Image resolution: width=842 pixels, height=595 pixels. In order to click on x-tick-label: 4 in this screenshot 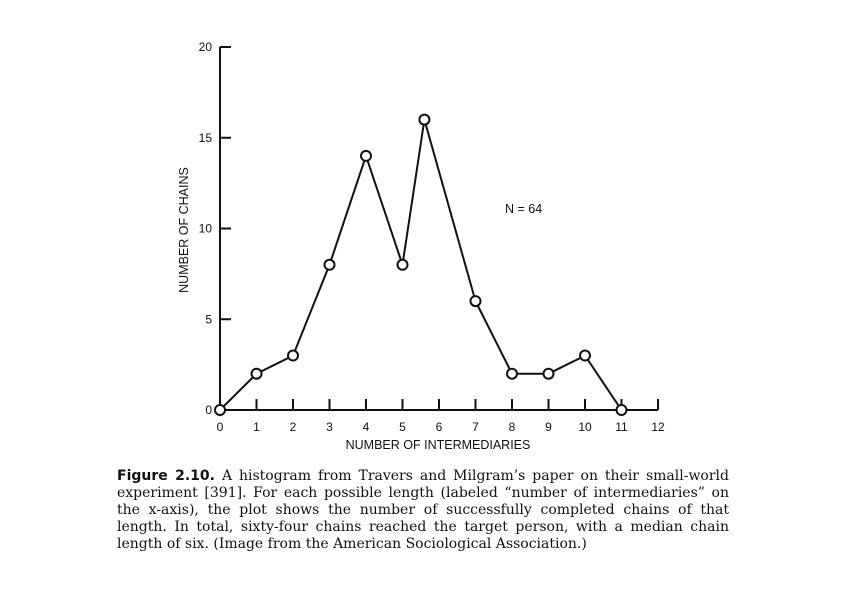, I will do `click(366, 427)`.